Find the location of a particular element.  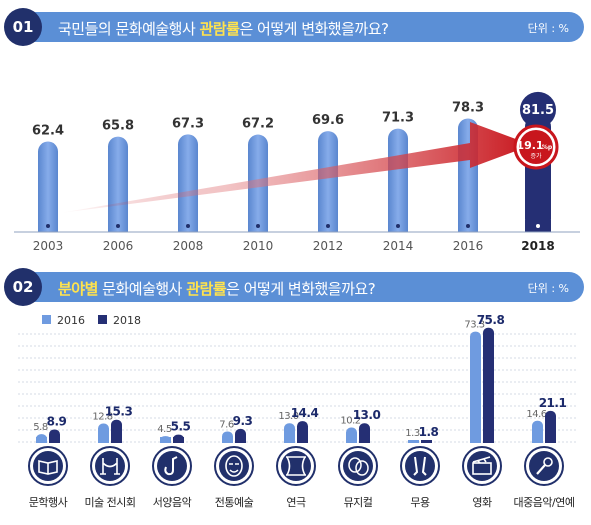

value-label-2016: 12.8 is located at coordinates (102, 417).